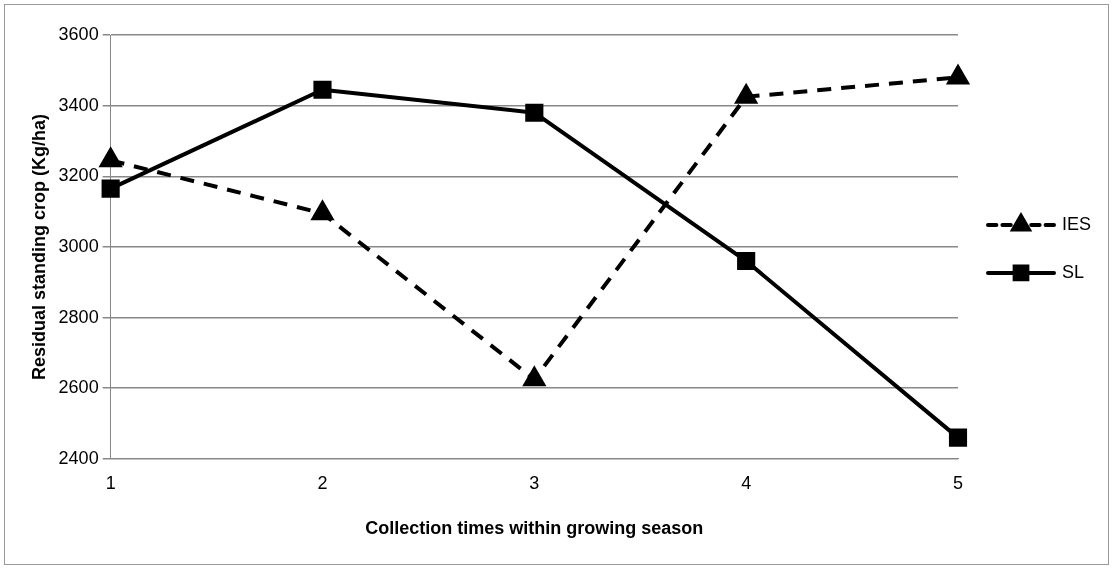  I want to click on x-tick-label: 4, so click(746, 482).